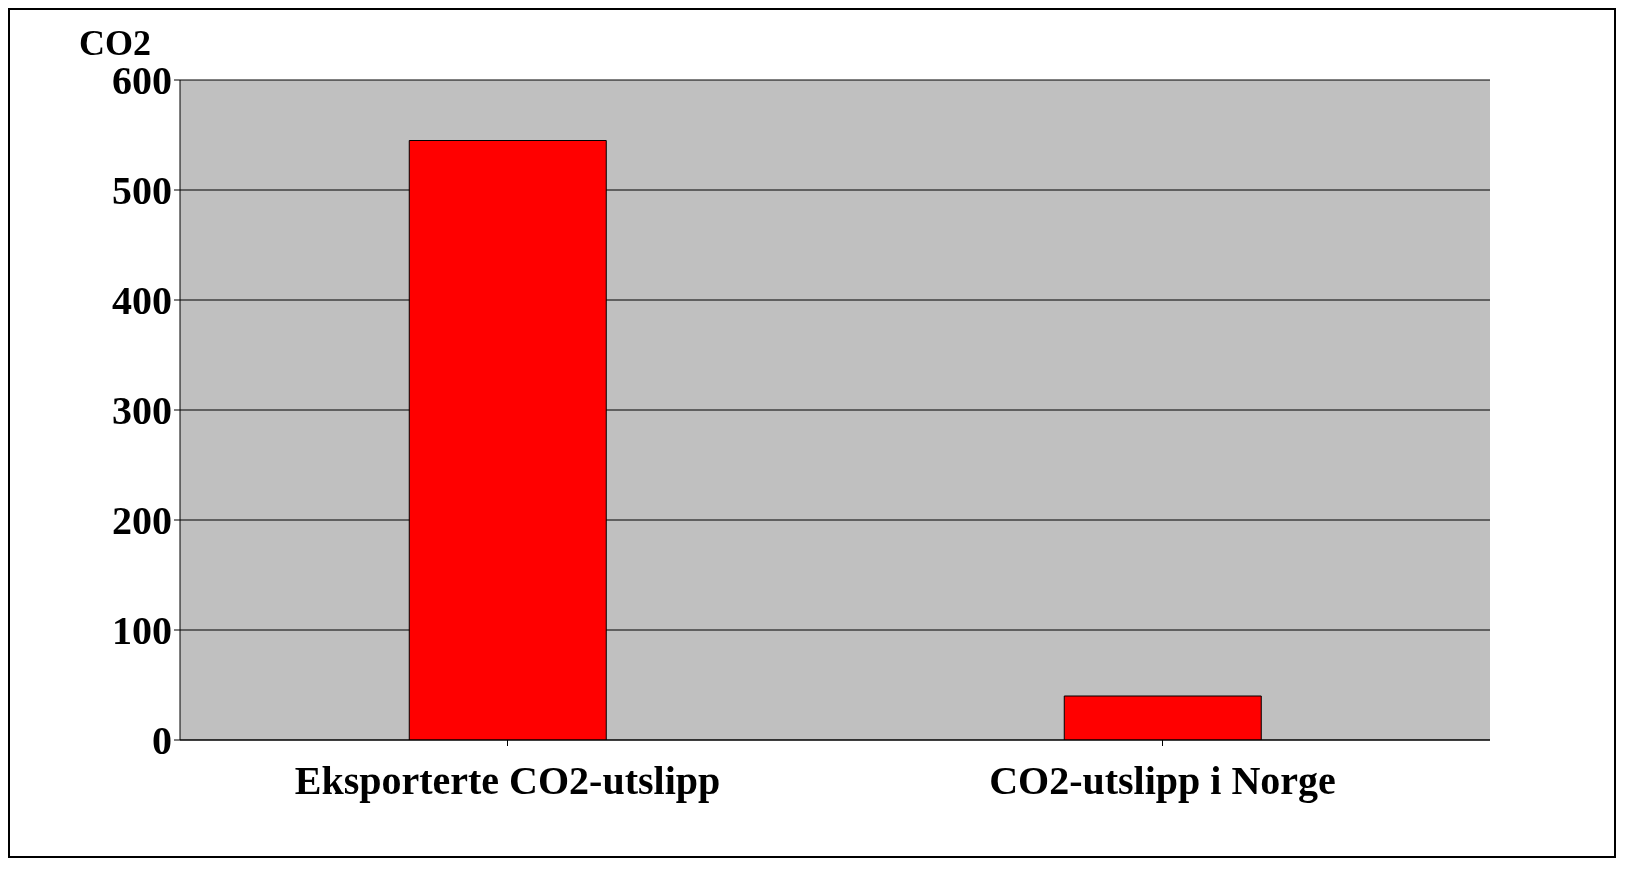 This screenshot has width=1629, height=871. I want to click on y-tick-label: 100, so click(142, 631).